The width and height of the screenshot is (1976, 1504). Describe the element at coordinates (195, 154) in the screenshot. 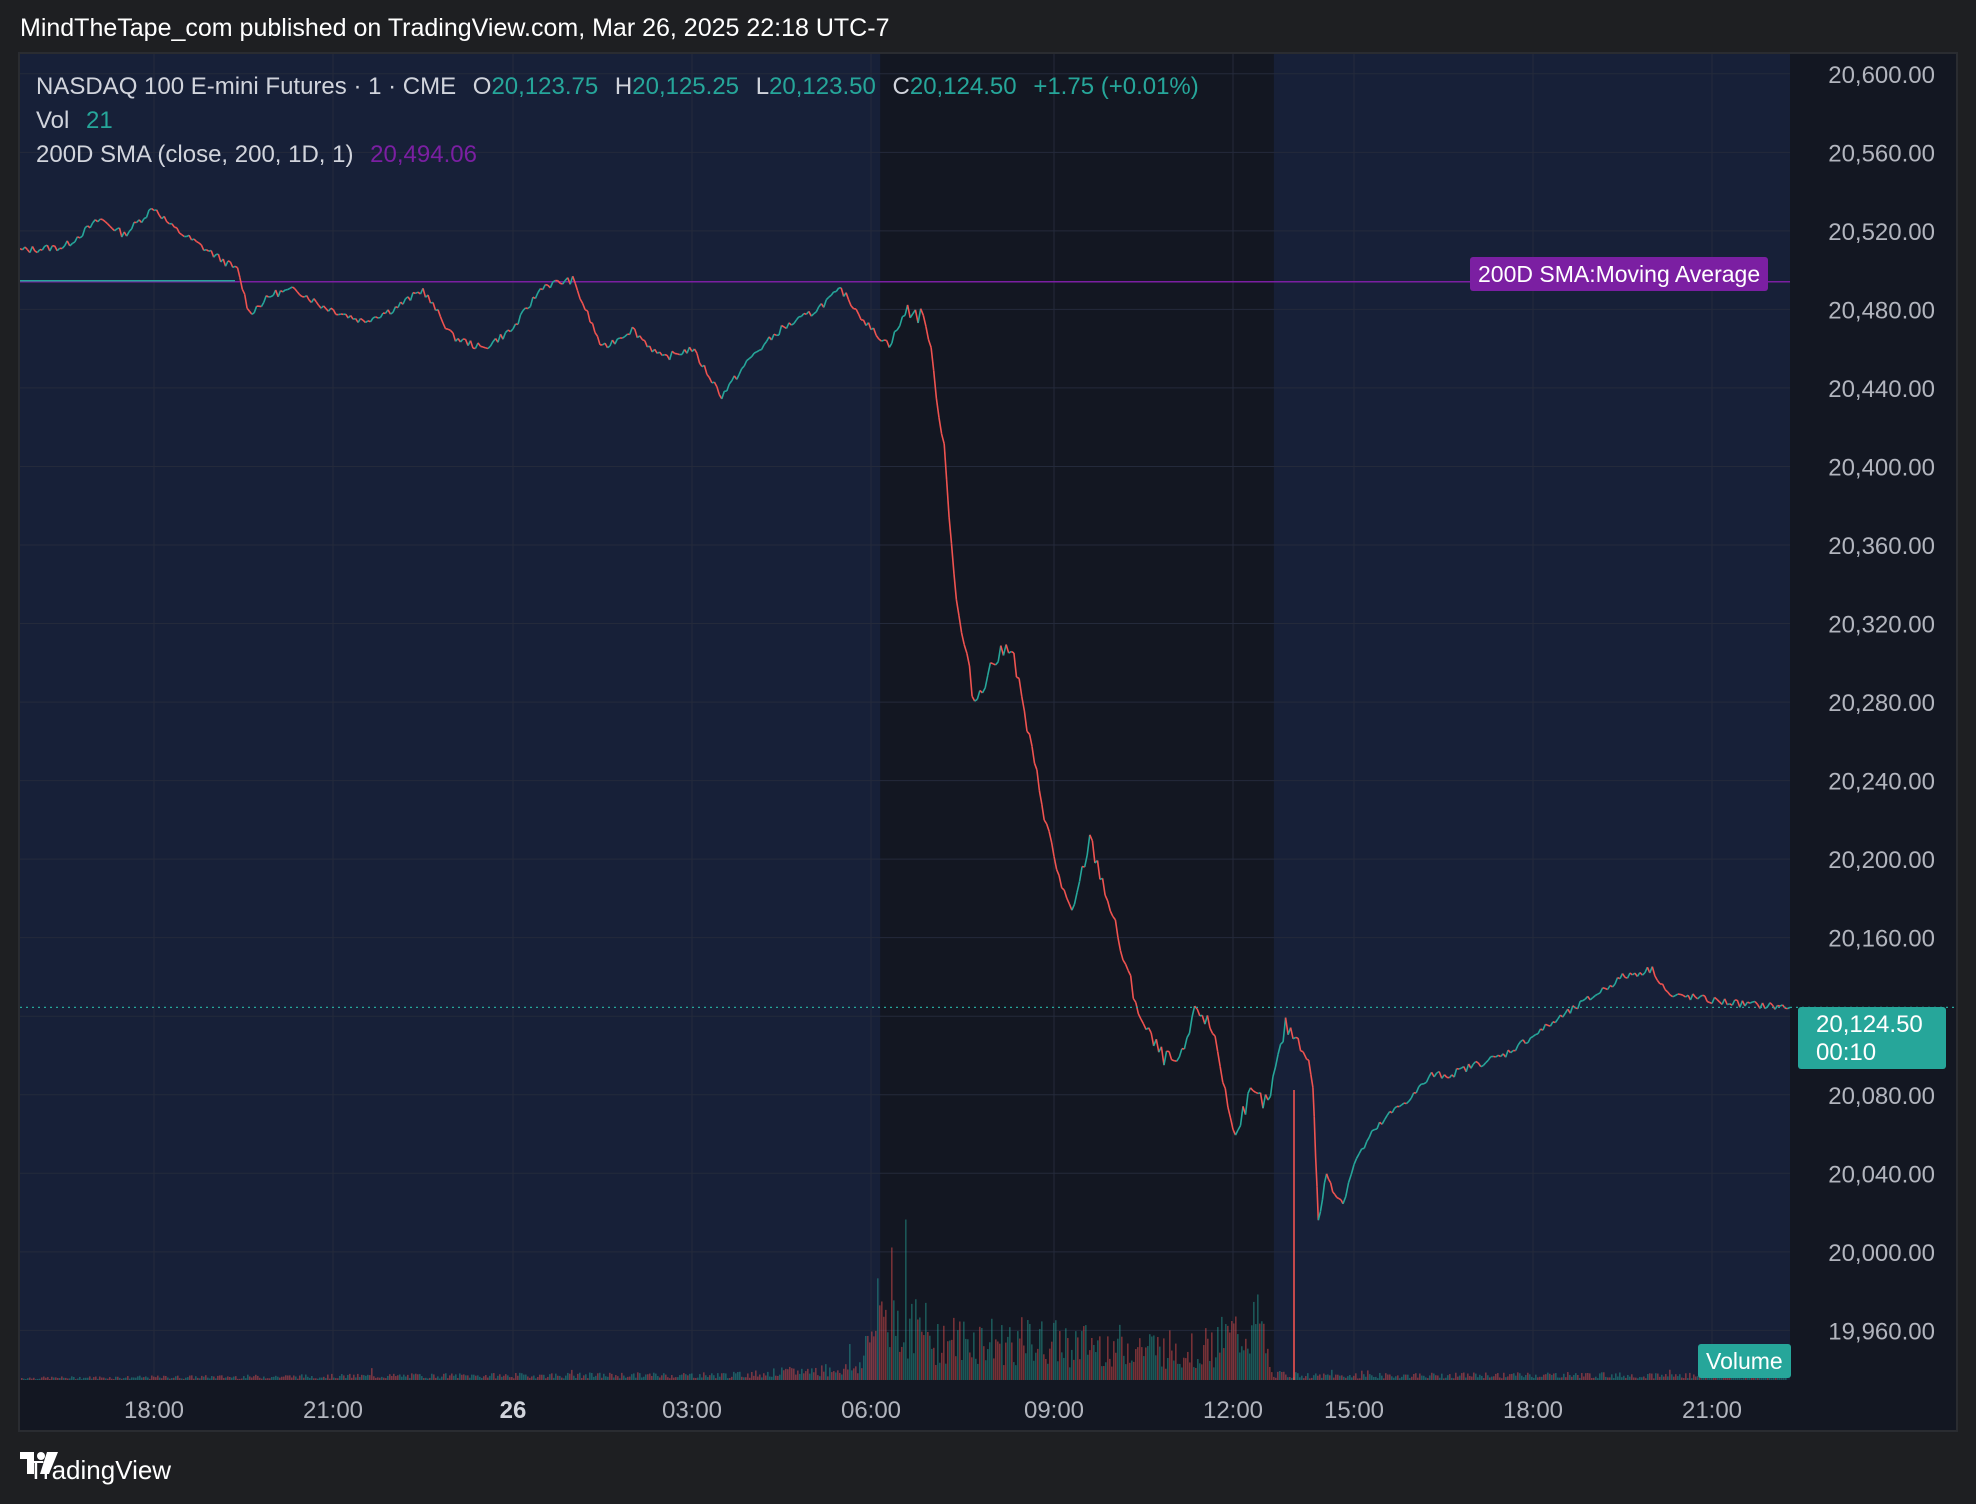

I see `legend-sma-label: 200D SMA (close, 200, 1D, 1)` at that location.